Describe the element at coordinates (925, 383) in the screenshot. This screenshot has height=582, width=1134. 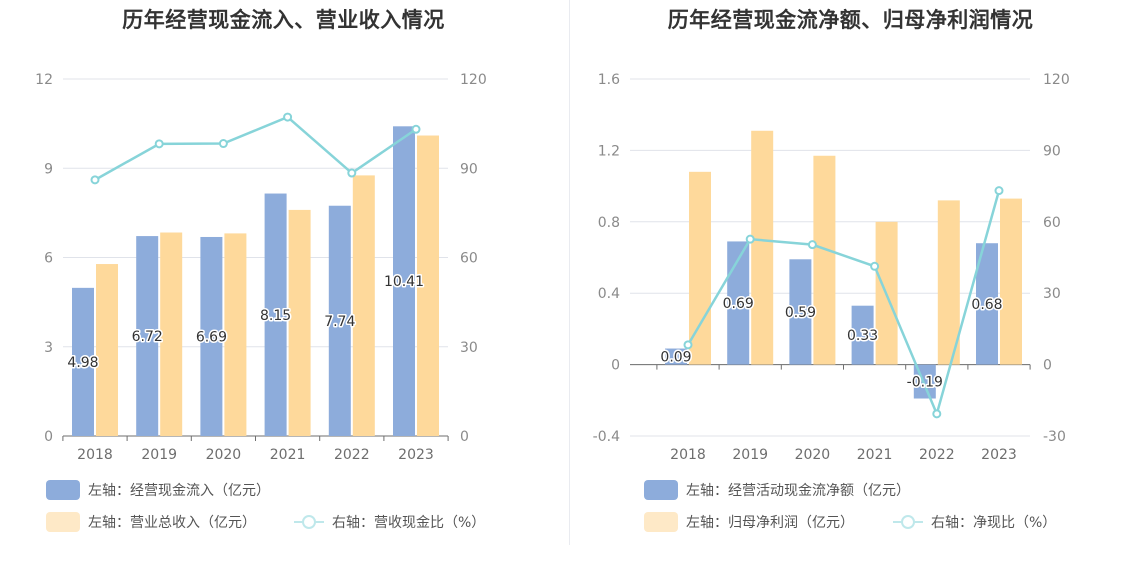
I see `bar-data-label: -0.19` at that location.